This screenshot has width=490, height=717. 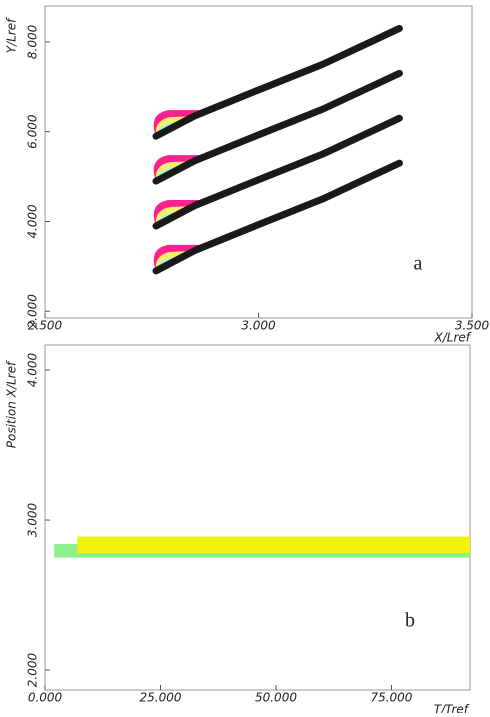 I want to click on x-tick-label: 50.000, so click(x=276, y=698).